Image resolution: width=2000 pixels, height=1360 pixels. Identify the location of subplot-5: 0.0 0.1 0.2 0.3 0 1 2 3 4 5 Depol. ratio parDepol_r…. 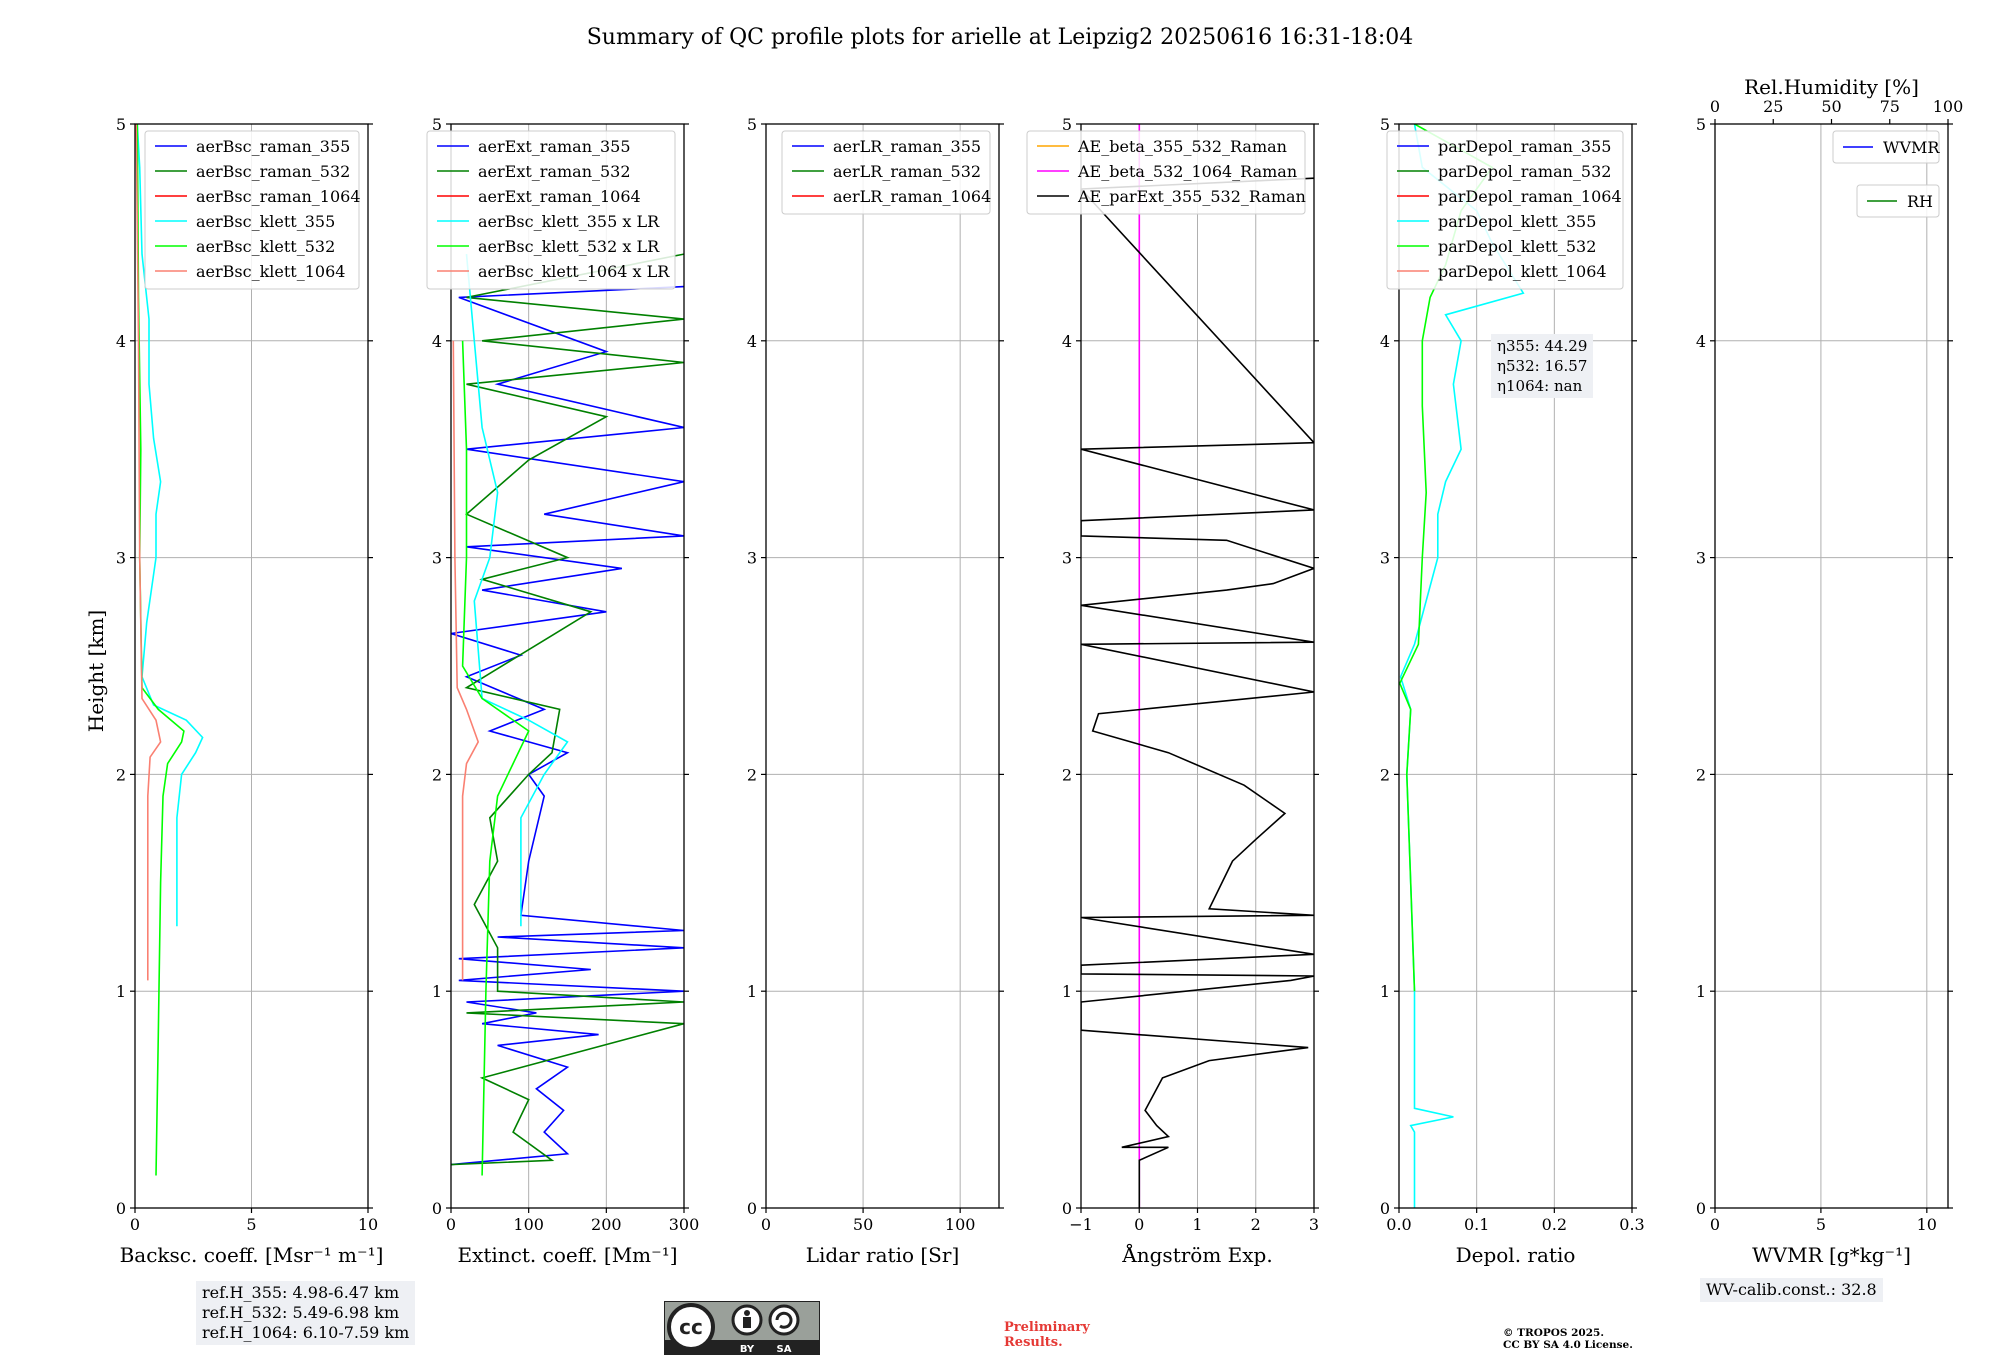
(1512, 691).